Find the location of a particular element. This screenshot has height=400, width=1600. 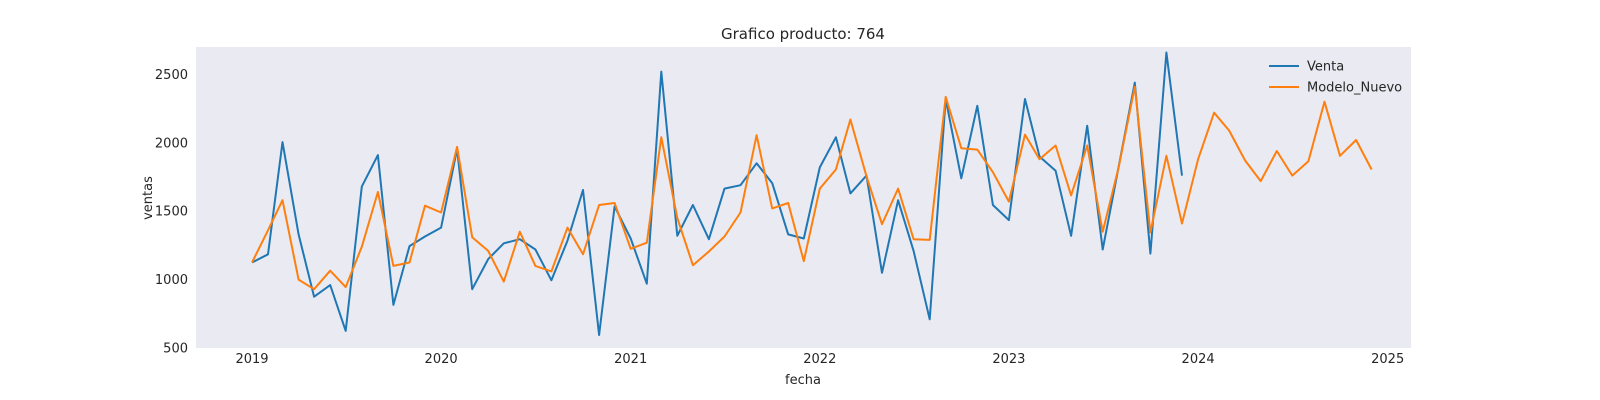

x-tick-label: 2019 is located at coordinates (251, 359).